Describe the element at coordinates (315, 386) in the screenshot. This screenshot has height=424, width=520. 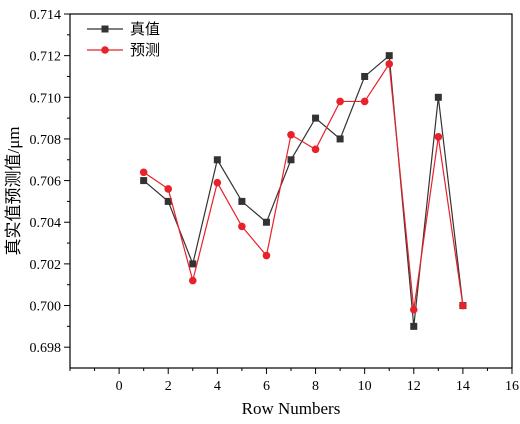
I see `x-tick-label: 8` at that location.